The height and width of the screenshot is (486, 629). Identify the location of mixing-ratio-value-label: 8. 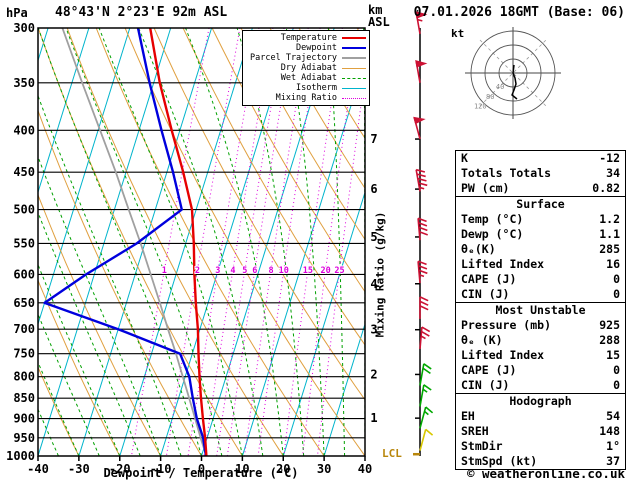
(270, 271).